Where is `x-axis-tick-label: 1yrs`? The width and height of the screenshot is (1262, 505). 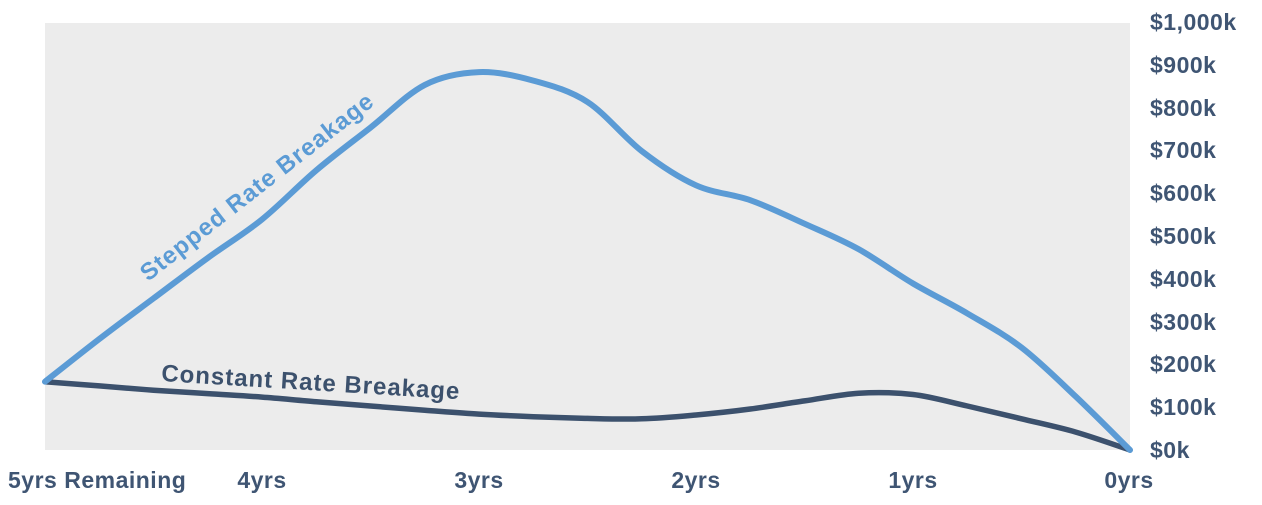 x-axis-tick-label: 1yrs is located at coordinates (913, 480).